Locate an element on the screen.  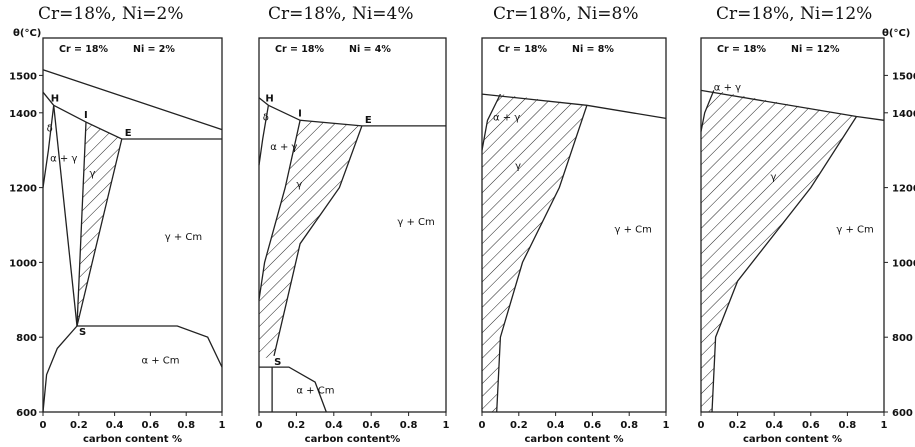
x-axis-label: carbon content% is located at coordinates (353, 439).